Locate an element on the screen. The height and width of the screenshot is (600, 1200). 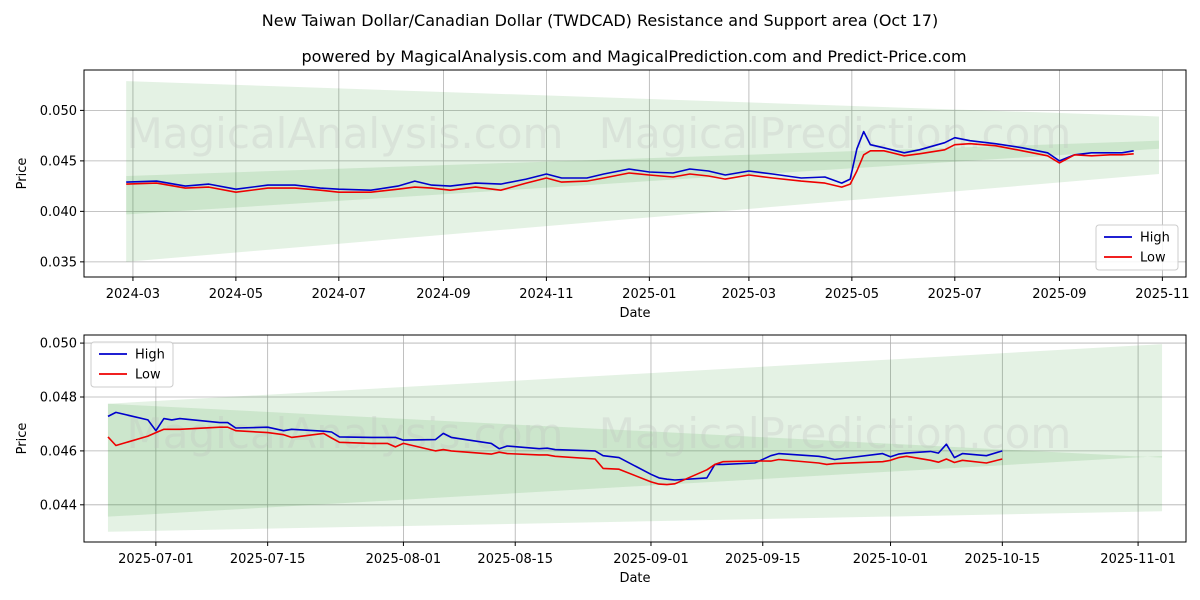
x-tick-label: 2024-05 is located at coordinates (236, 294).